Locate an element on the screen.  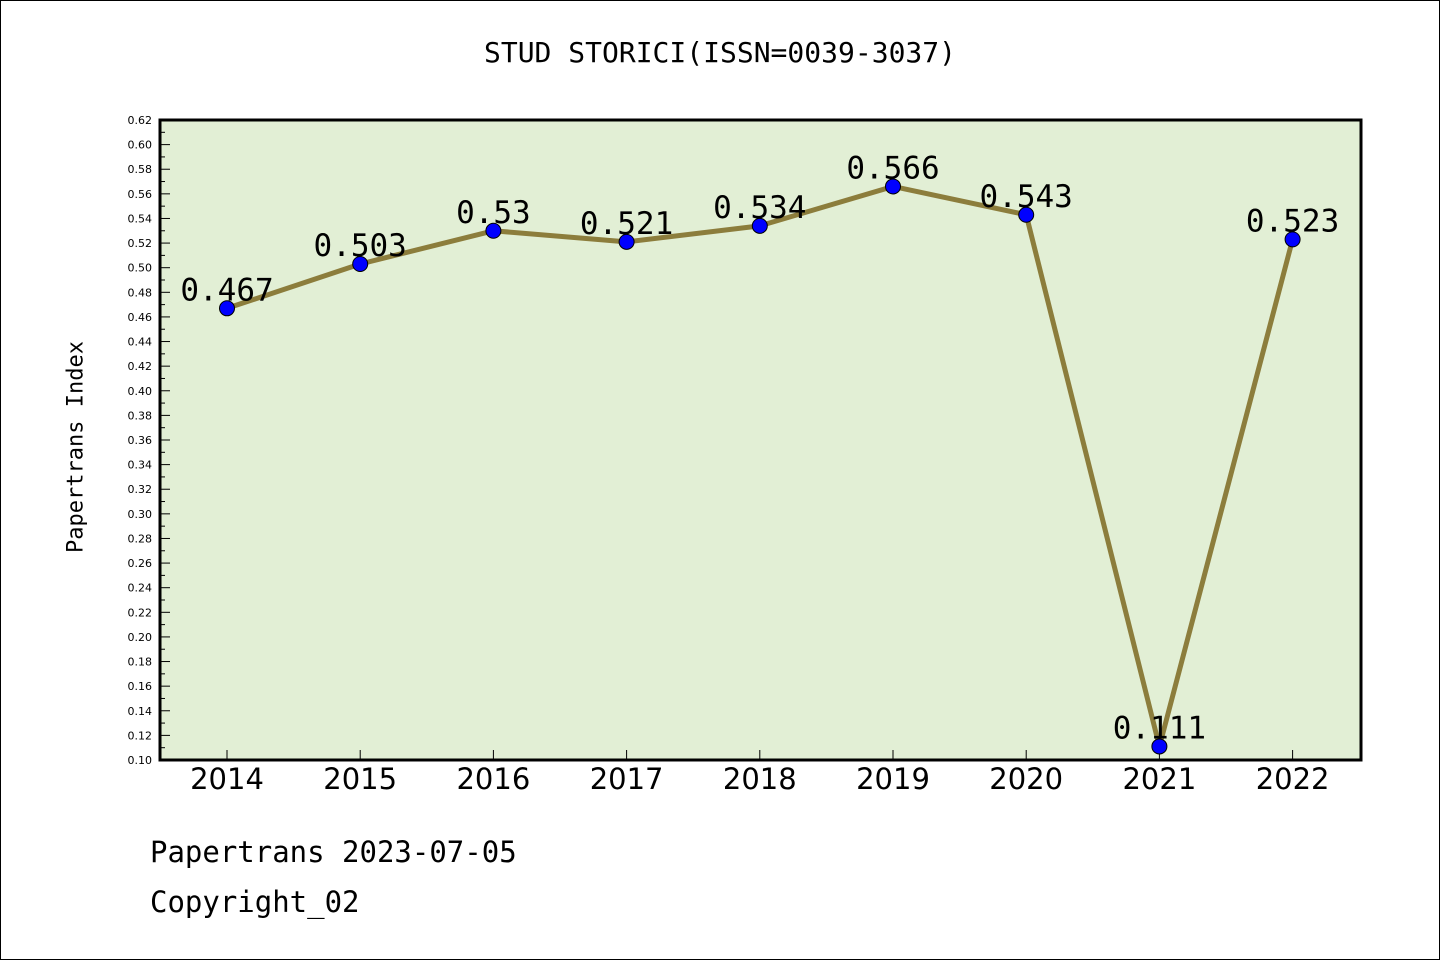
y-tick-label: 0.28 is located at coordinates (140, 538).